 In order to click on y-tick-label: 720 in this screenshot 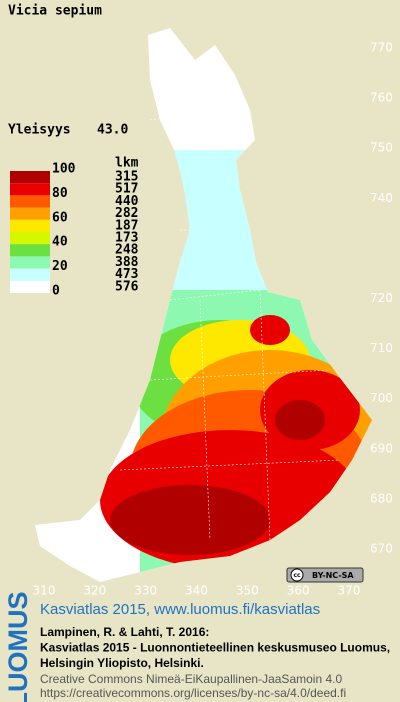, I will do `click(381, 298)`.